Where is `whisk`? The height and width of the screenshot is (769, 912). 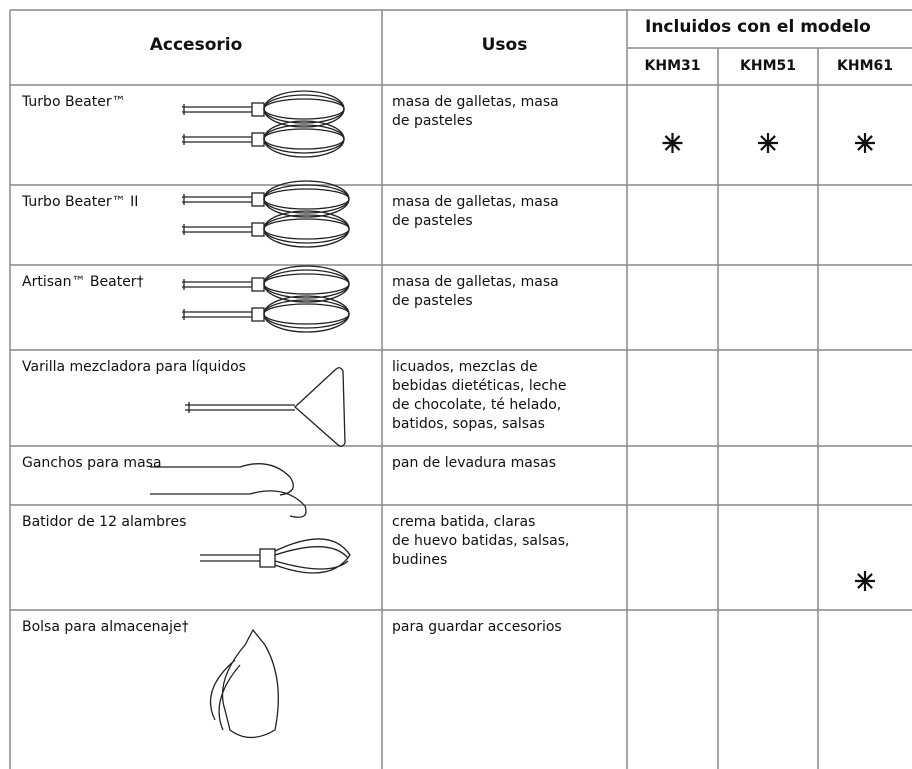 whisk is located at coordinates (312, 556).